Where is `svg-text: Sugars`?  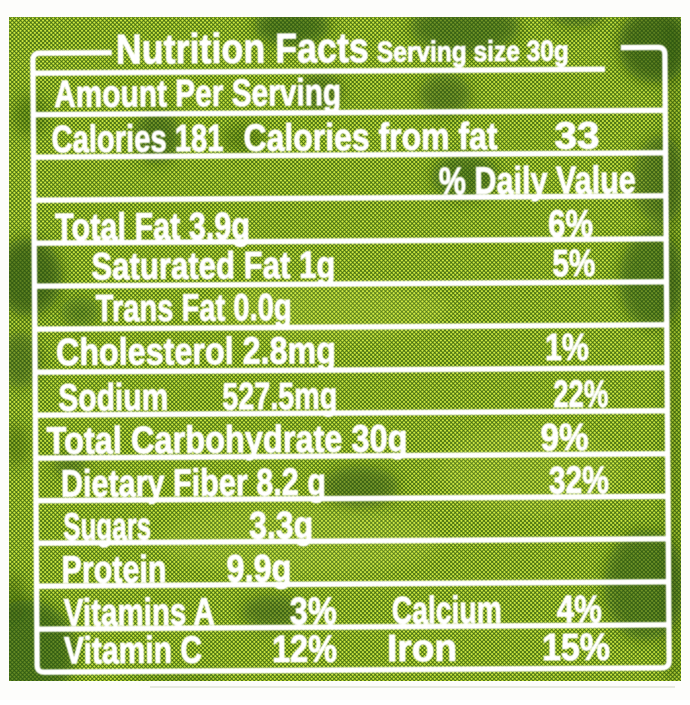
svg-text: Sugars is located at coordinates (107, 527).